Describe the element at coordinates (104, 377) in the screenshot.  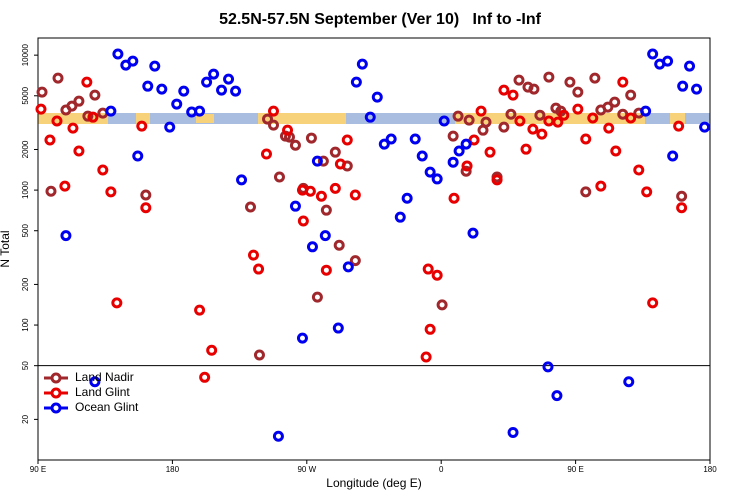
I see `legend-label: Land Nadir` at that location.